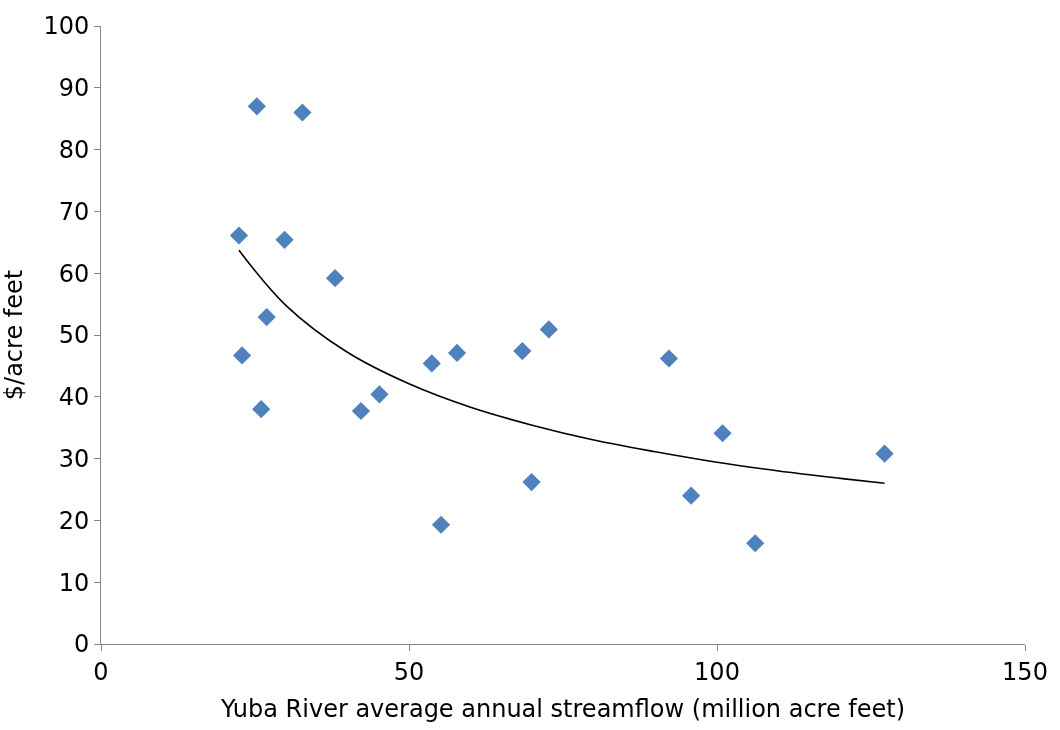  I want to click on y-tick-label: 90, so click(74, 88).